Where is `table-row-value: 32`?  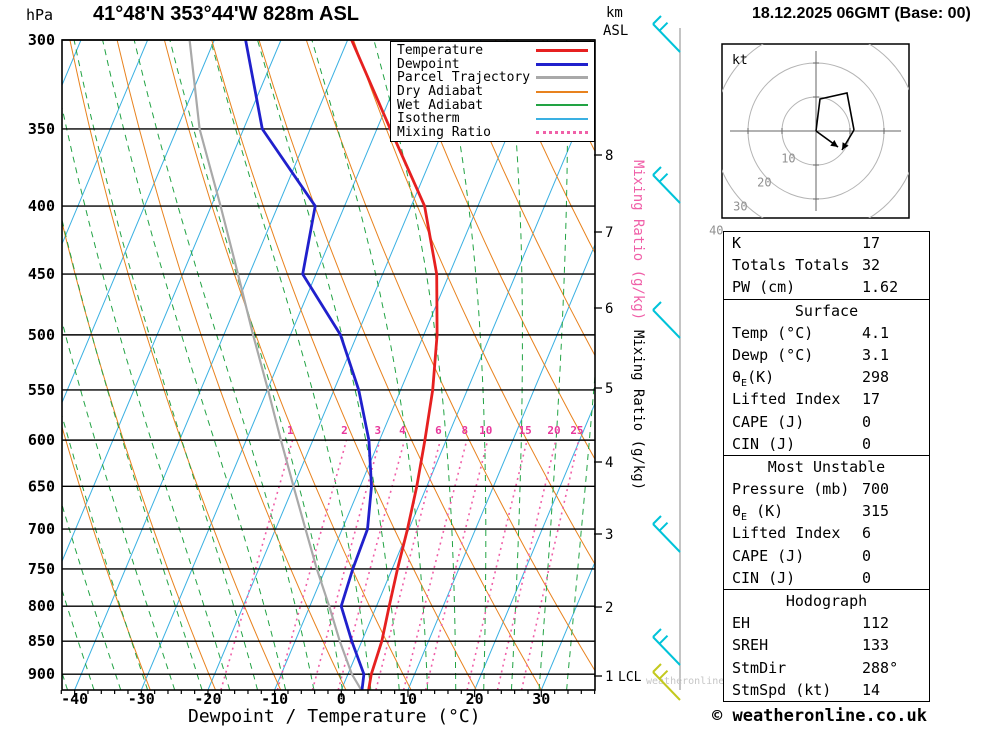
table-row-value: 32 is located at coordinates (871, 265).